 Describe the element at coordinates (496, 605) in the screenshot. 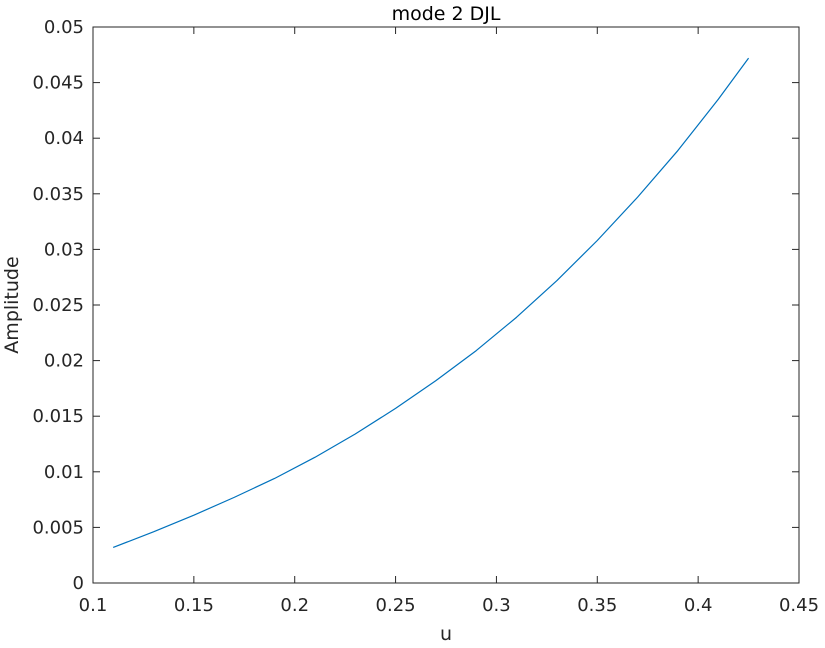

I see `x-tick-label: 0.3` at that location.